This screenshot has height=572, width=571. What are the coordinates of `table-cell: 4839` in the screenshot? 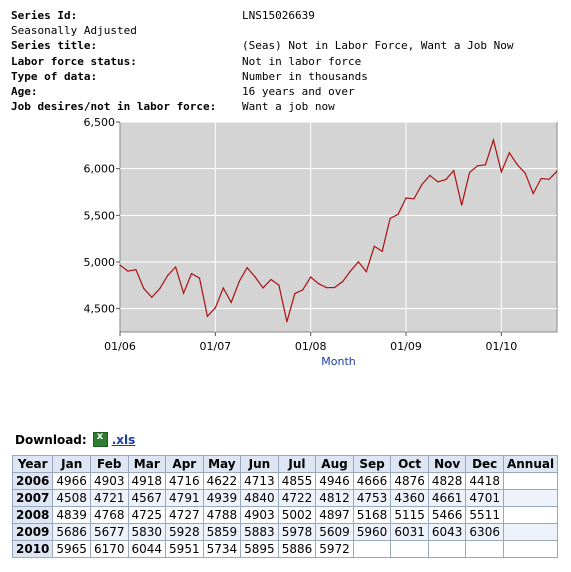 It's located at (71, 515).